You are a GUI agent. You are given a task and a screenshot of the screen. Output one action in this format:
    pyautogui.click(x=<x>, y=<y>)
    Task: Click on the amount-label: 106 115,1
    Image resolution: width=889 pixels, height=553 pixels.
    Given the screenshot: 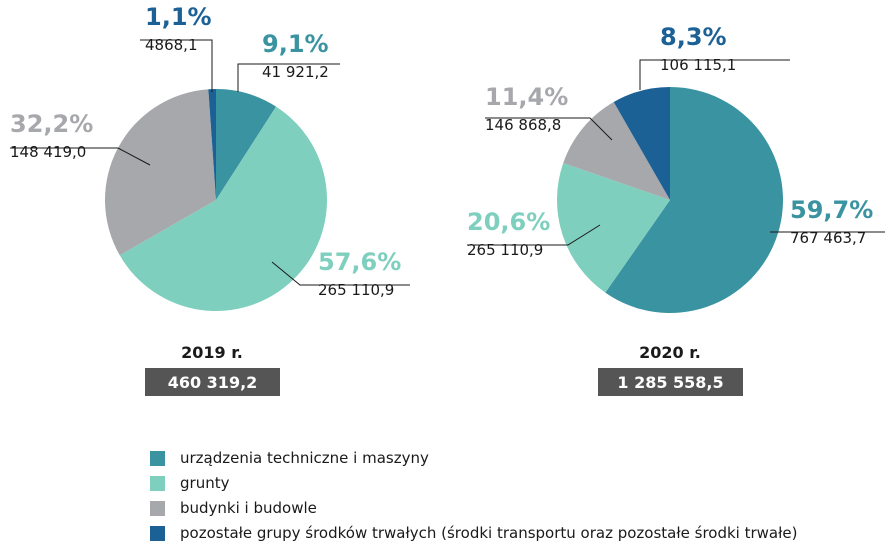 What is the action you would take?
    pyautogui.click(x=698, y=65)
    